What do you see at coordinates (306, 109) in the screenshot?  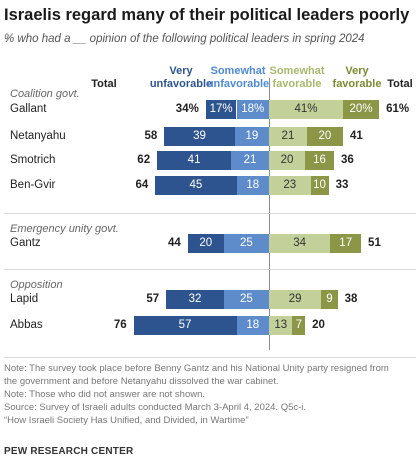 I see `bar-somewhat-favorable: 41%` at bounding box center [306, 109].